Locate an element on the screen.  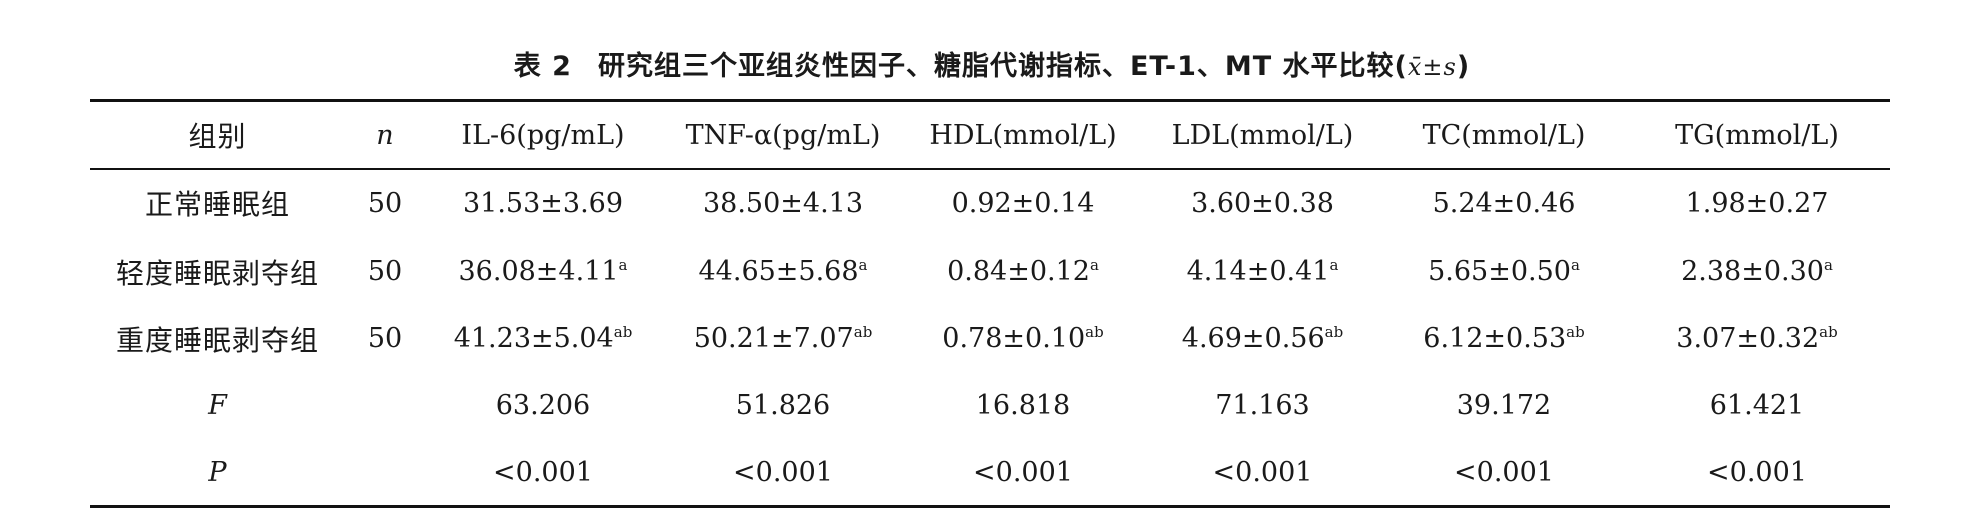
header-tg: TG(mmol/L) is located at coordinates (1757, 135).